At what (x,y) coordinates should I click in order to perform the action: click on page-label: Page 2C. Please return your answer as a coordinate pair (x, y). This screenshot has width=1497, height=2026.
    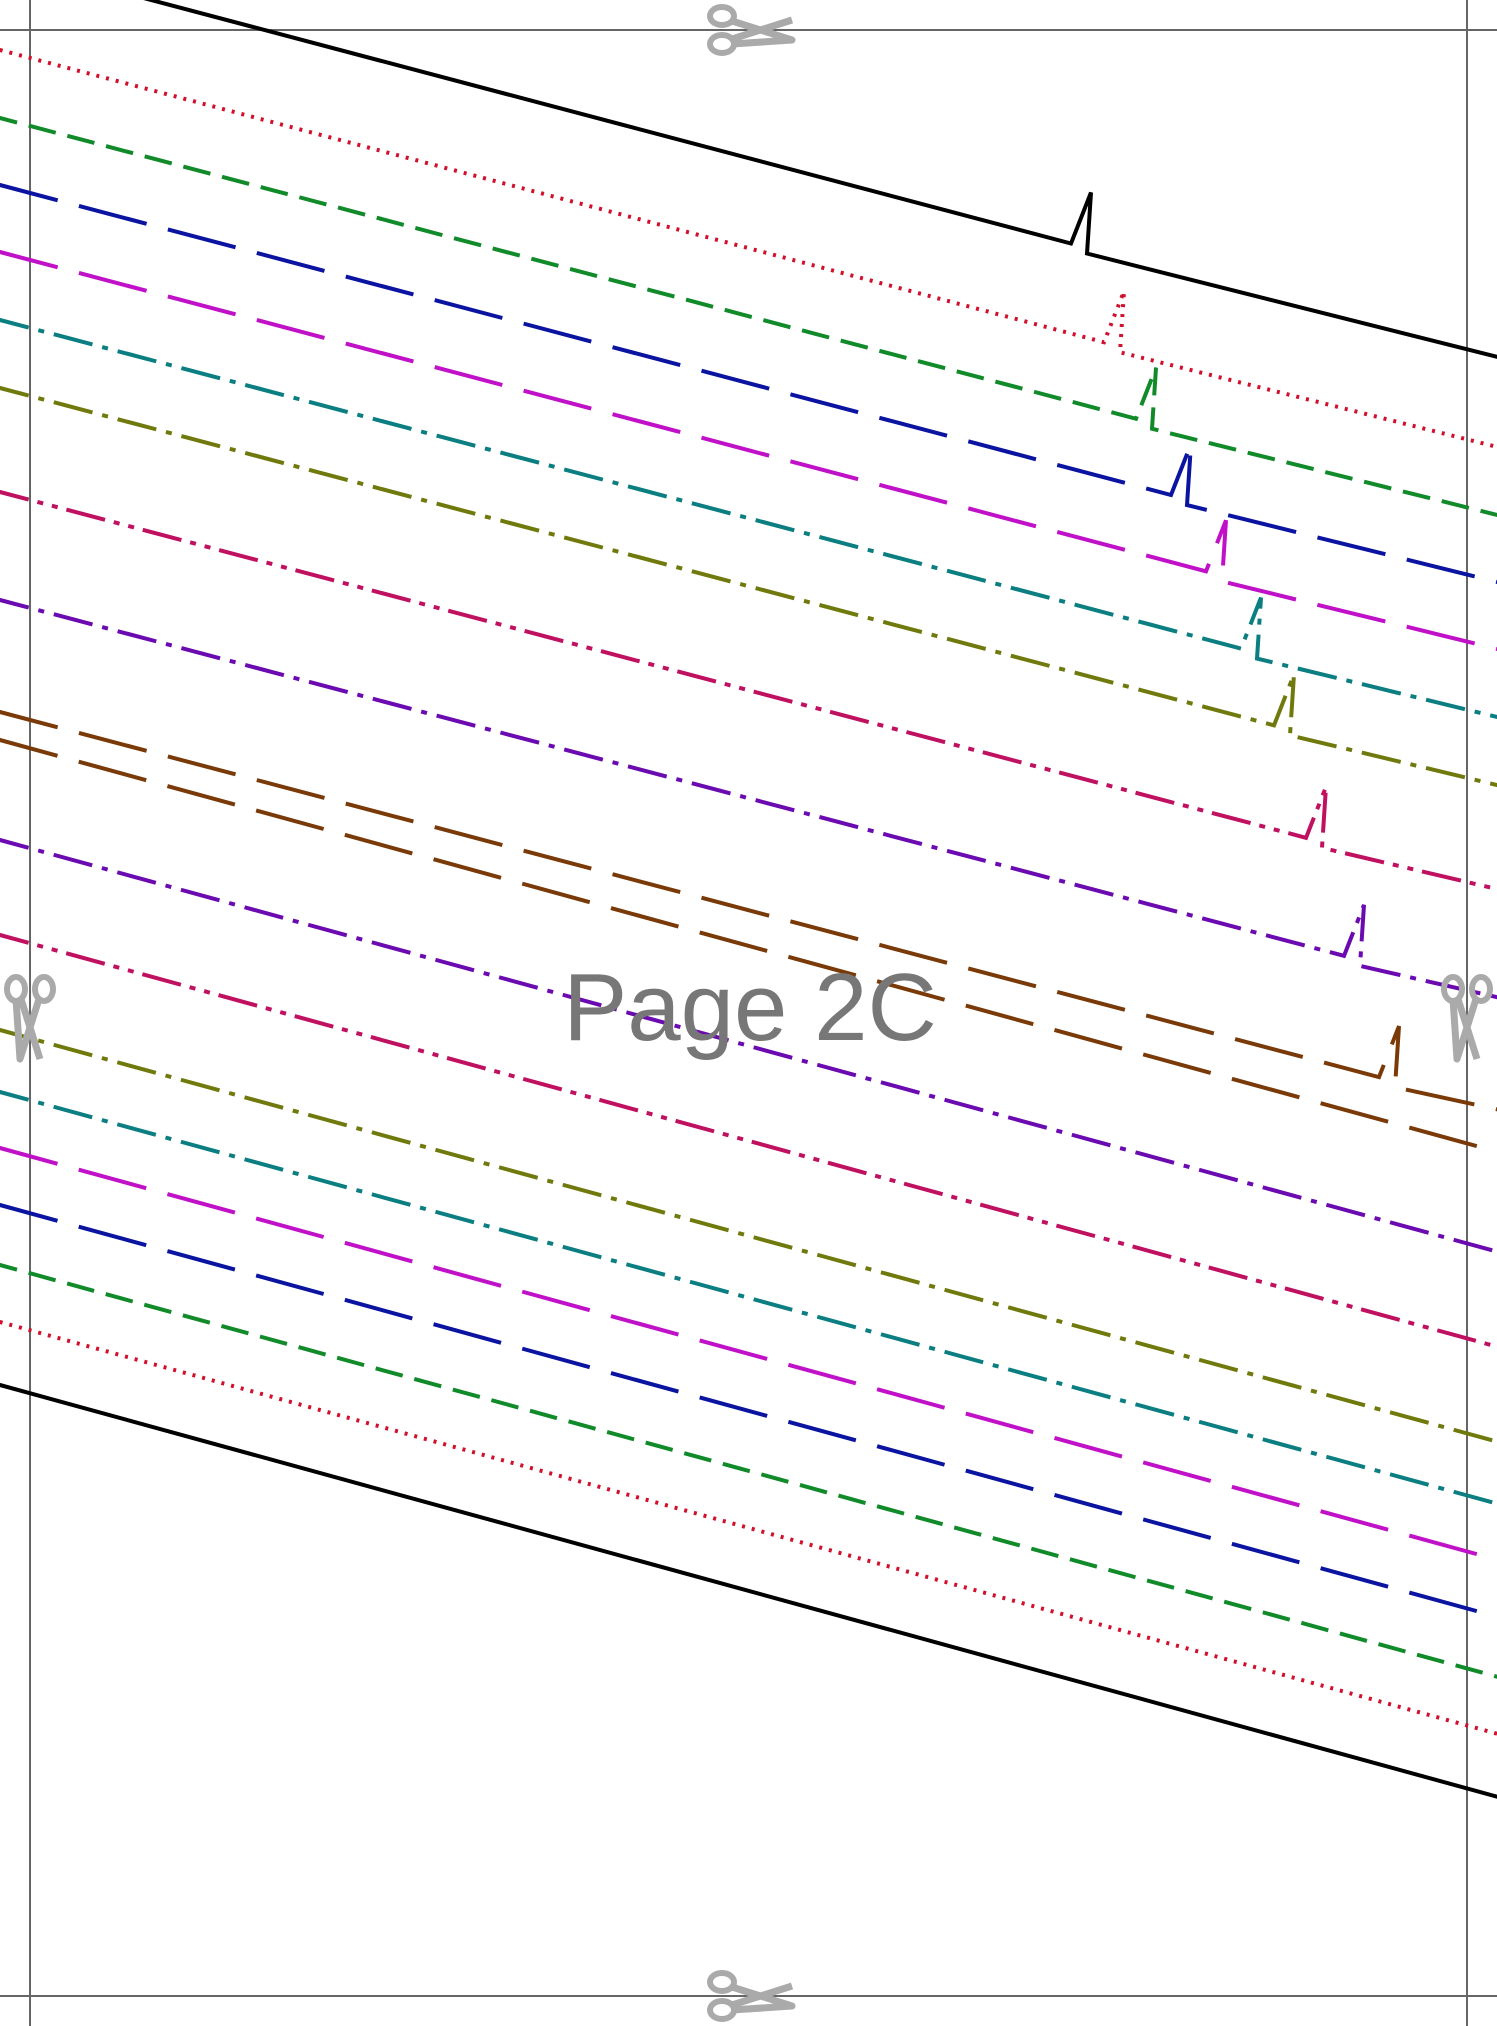
    Looking at the image, I should click on (750, 1007).